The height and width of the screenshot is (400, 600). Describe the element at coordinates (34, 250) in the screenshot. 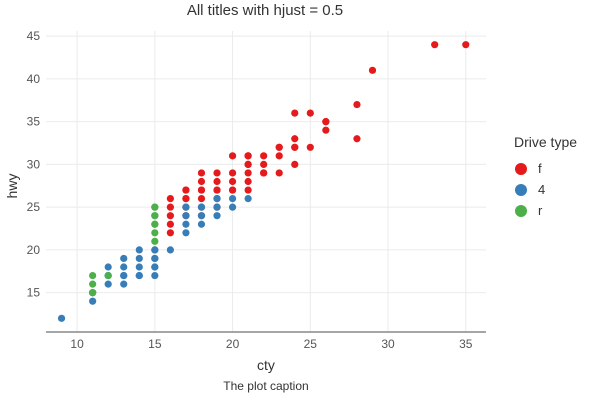

I see `y-tick-label: 20` at that location.